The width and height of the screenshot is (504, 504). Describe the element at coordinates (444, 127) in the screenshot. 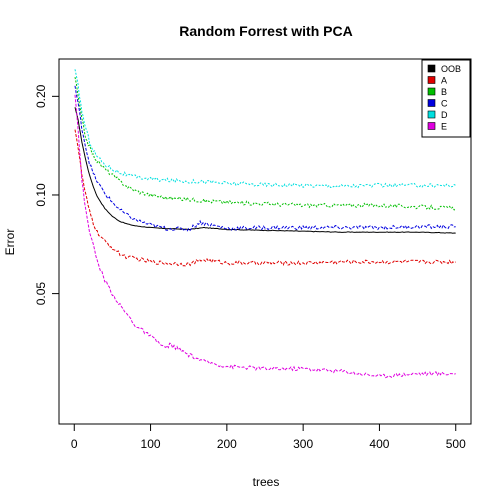

I see `legend-label-e: E` at that location.